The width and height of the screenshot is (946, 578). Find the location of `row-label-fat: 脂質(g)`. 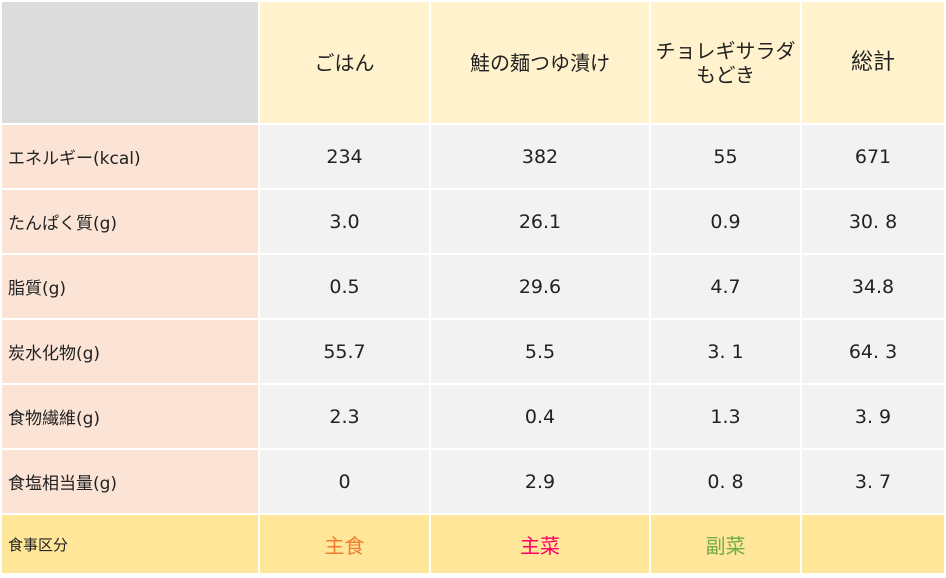

row-label-fat: 脂質(g) is located at coordinates (130, 286).